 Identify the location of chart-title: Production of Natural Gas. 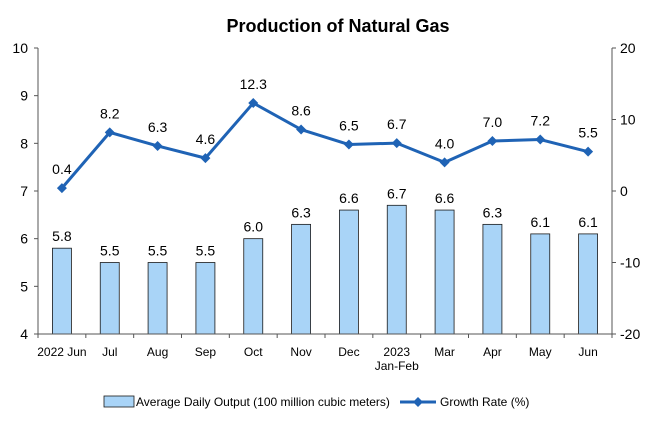
(337, 26).